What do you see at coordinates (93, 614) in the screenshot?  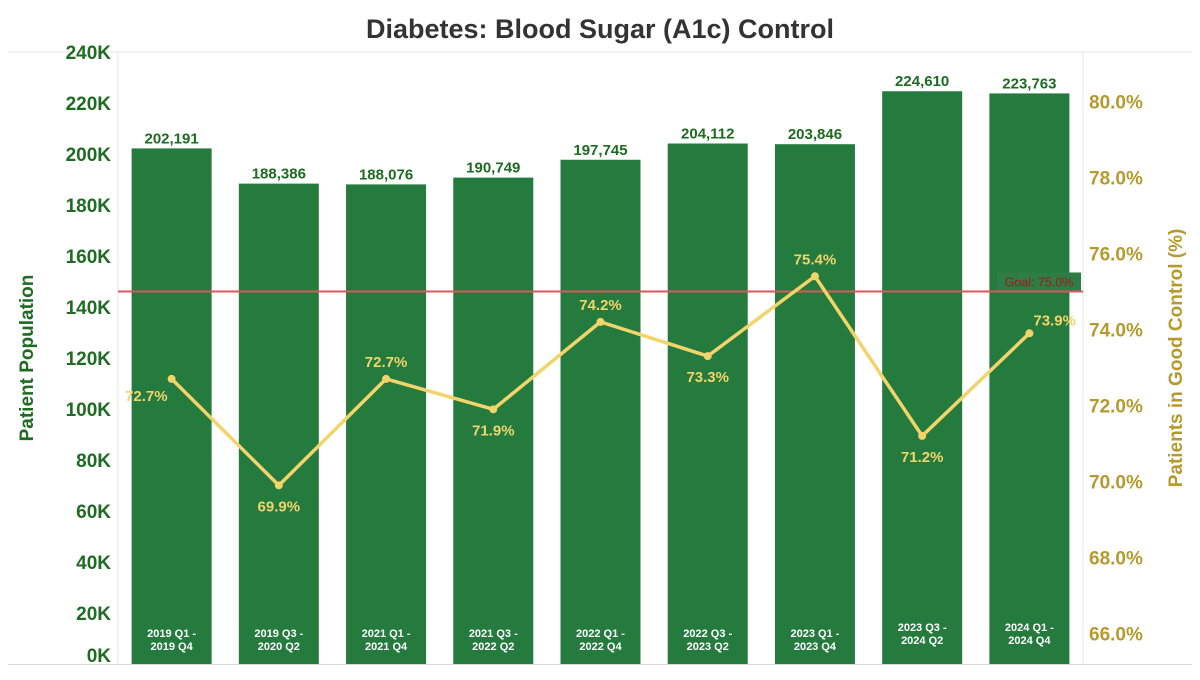 I see `left-tick-label: 20K` at bounding box center [93, 614].